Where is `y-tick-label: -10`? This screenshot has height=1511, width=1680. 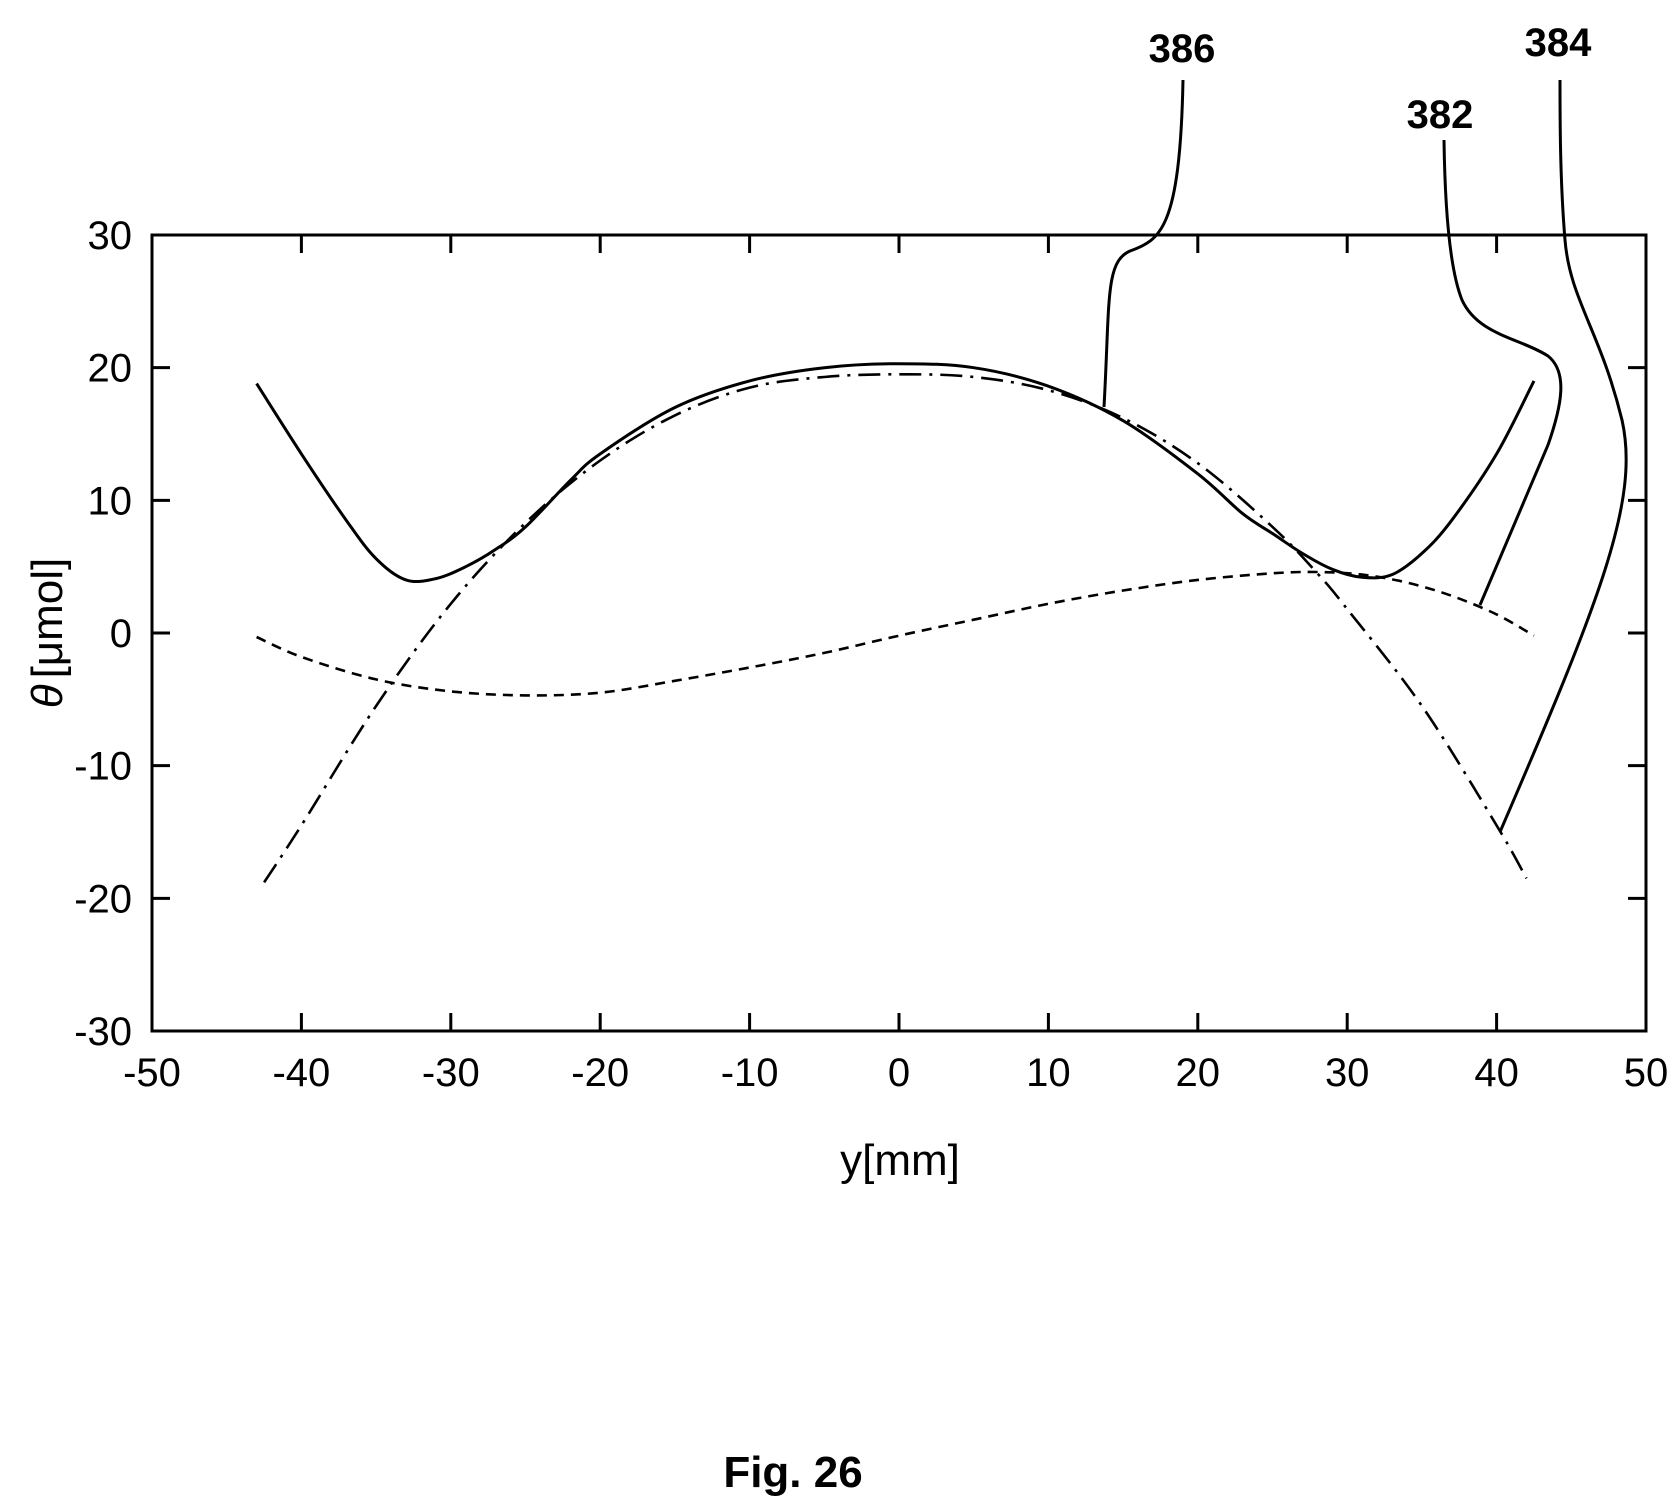 y-tick-label: -10 is located at coordinates (103, 767).